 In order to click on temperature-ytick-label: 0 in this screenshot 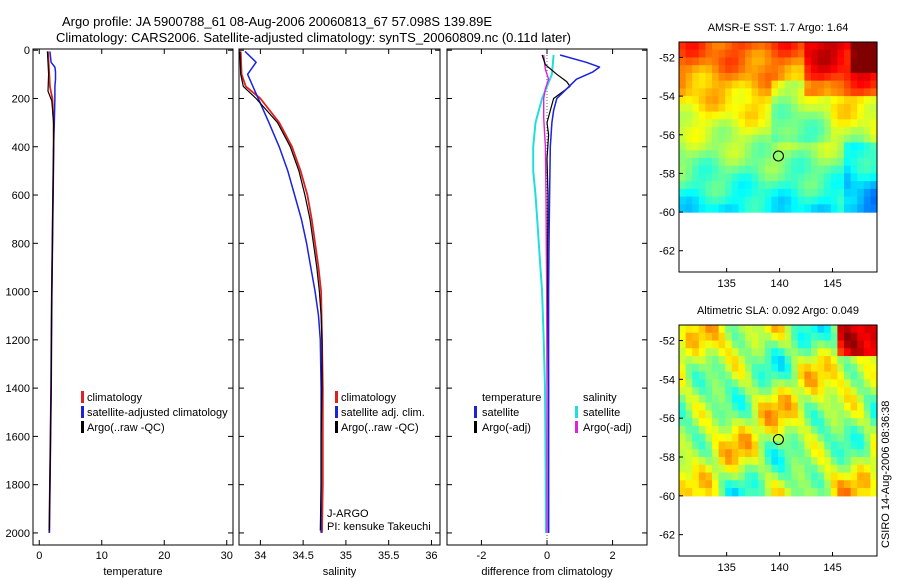, I will do `click(27, 51)`.